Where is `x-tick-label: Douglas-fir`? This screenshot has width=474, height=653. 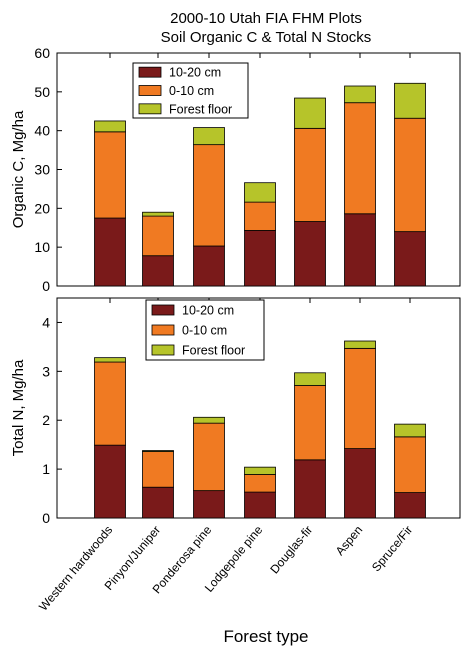
x-tick-label: Douglas-fir is located at coordinates (291, 549).